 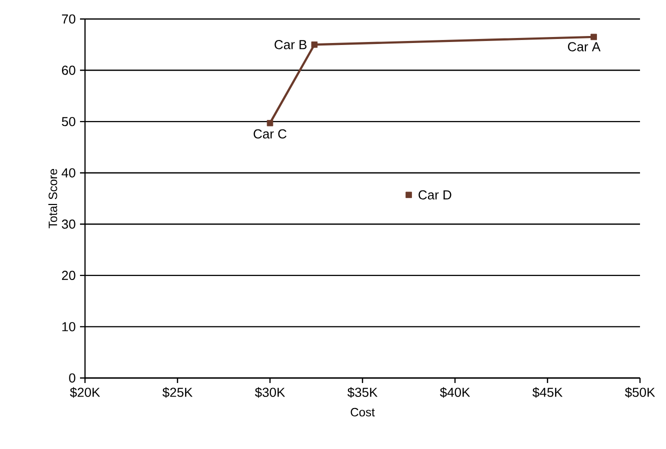 I want to click on y-tick-label: 10, so click(x=69, y=327).